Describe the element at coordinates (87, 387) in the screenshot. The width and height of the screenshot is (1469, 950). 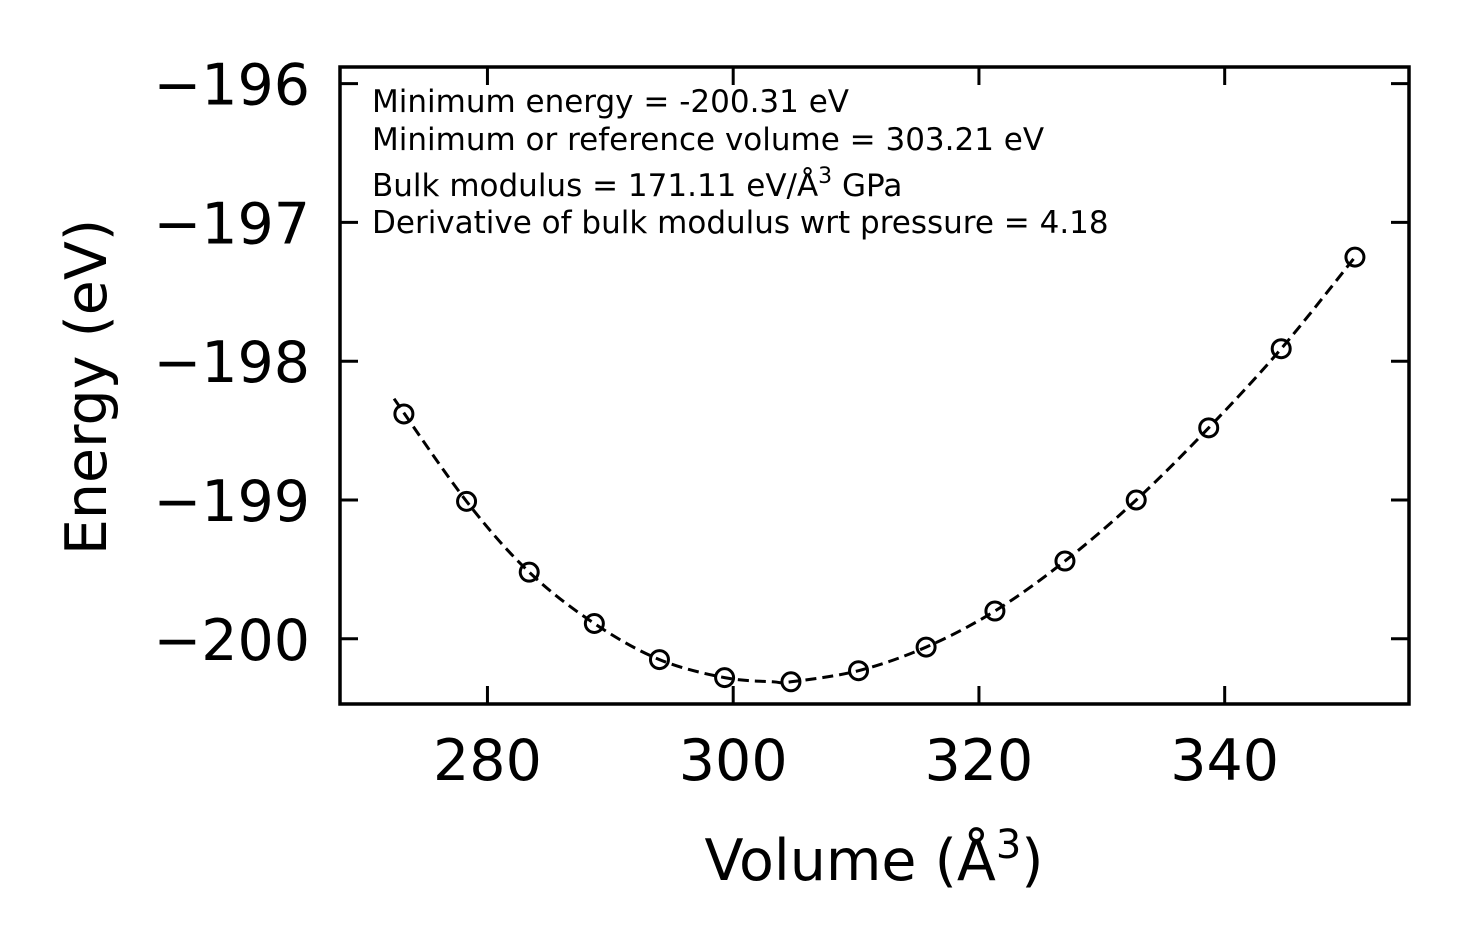
I see `y-axis-label: Energy (eV)` at that location.